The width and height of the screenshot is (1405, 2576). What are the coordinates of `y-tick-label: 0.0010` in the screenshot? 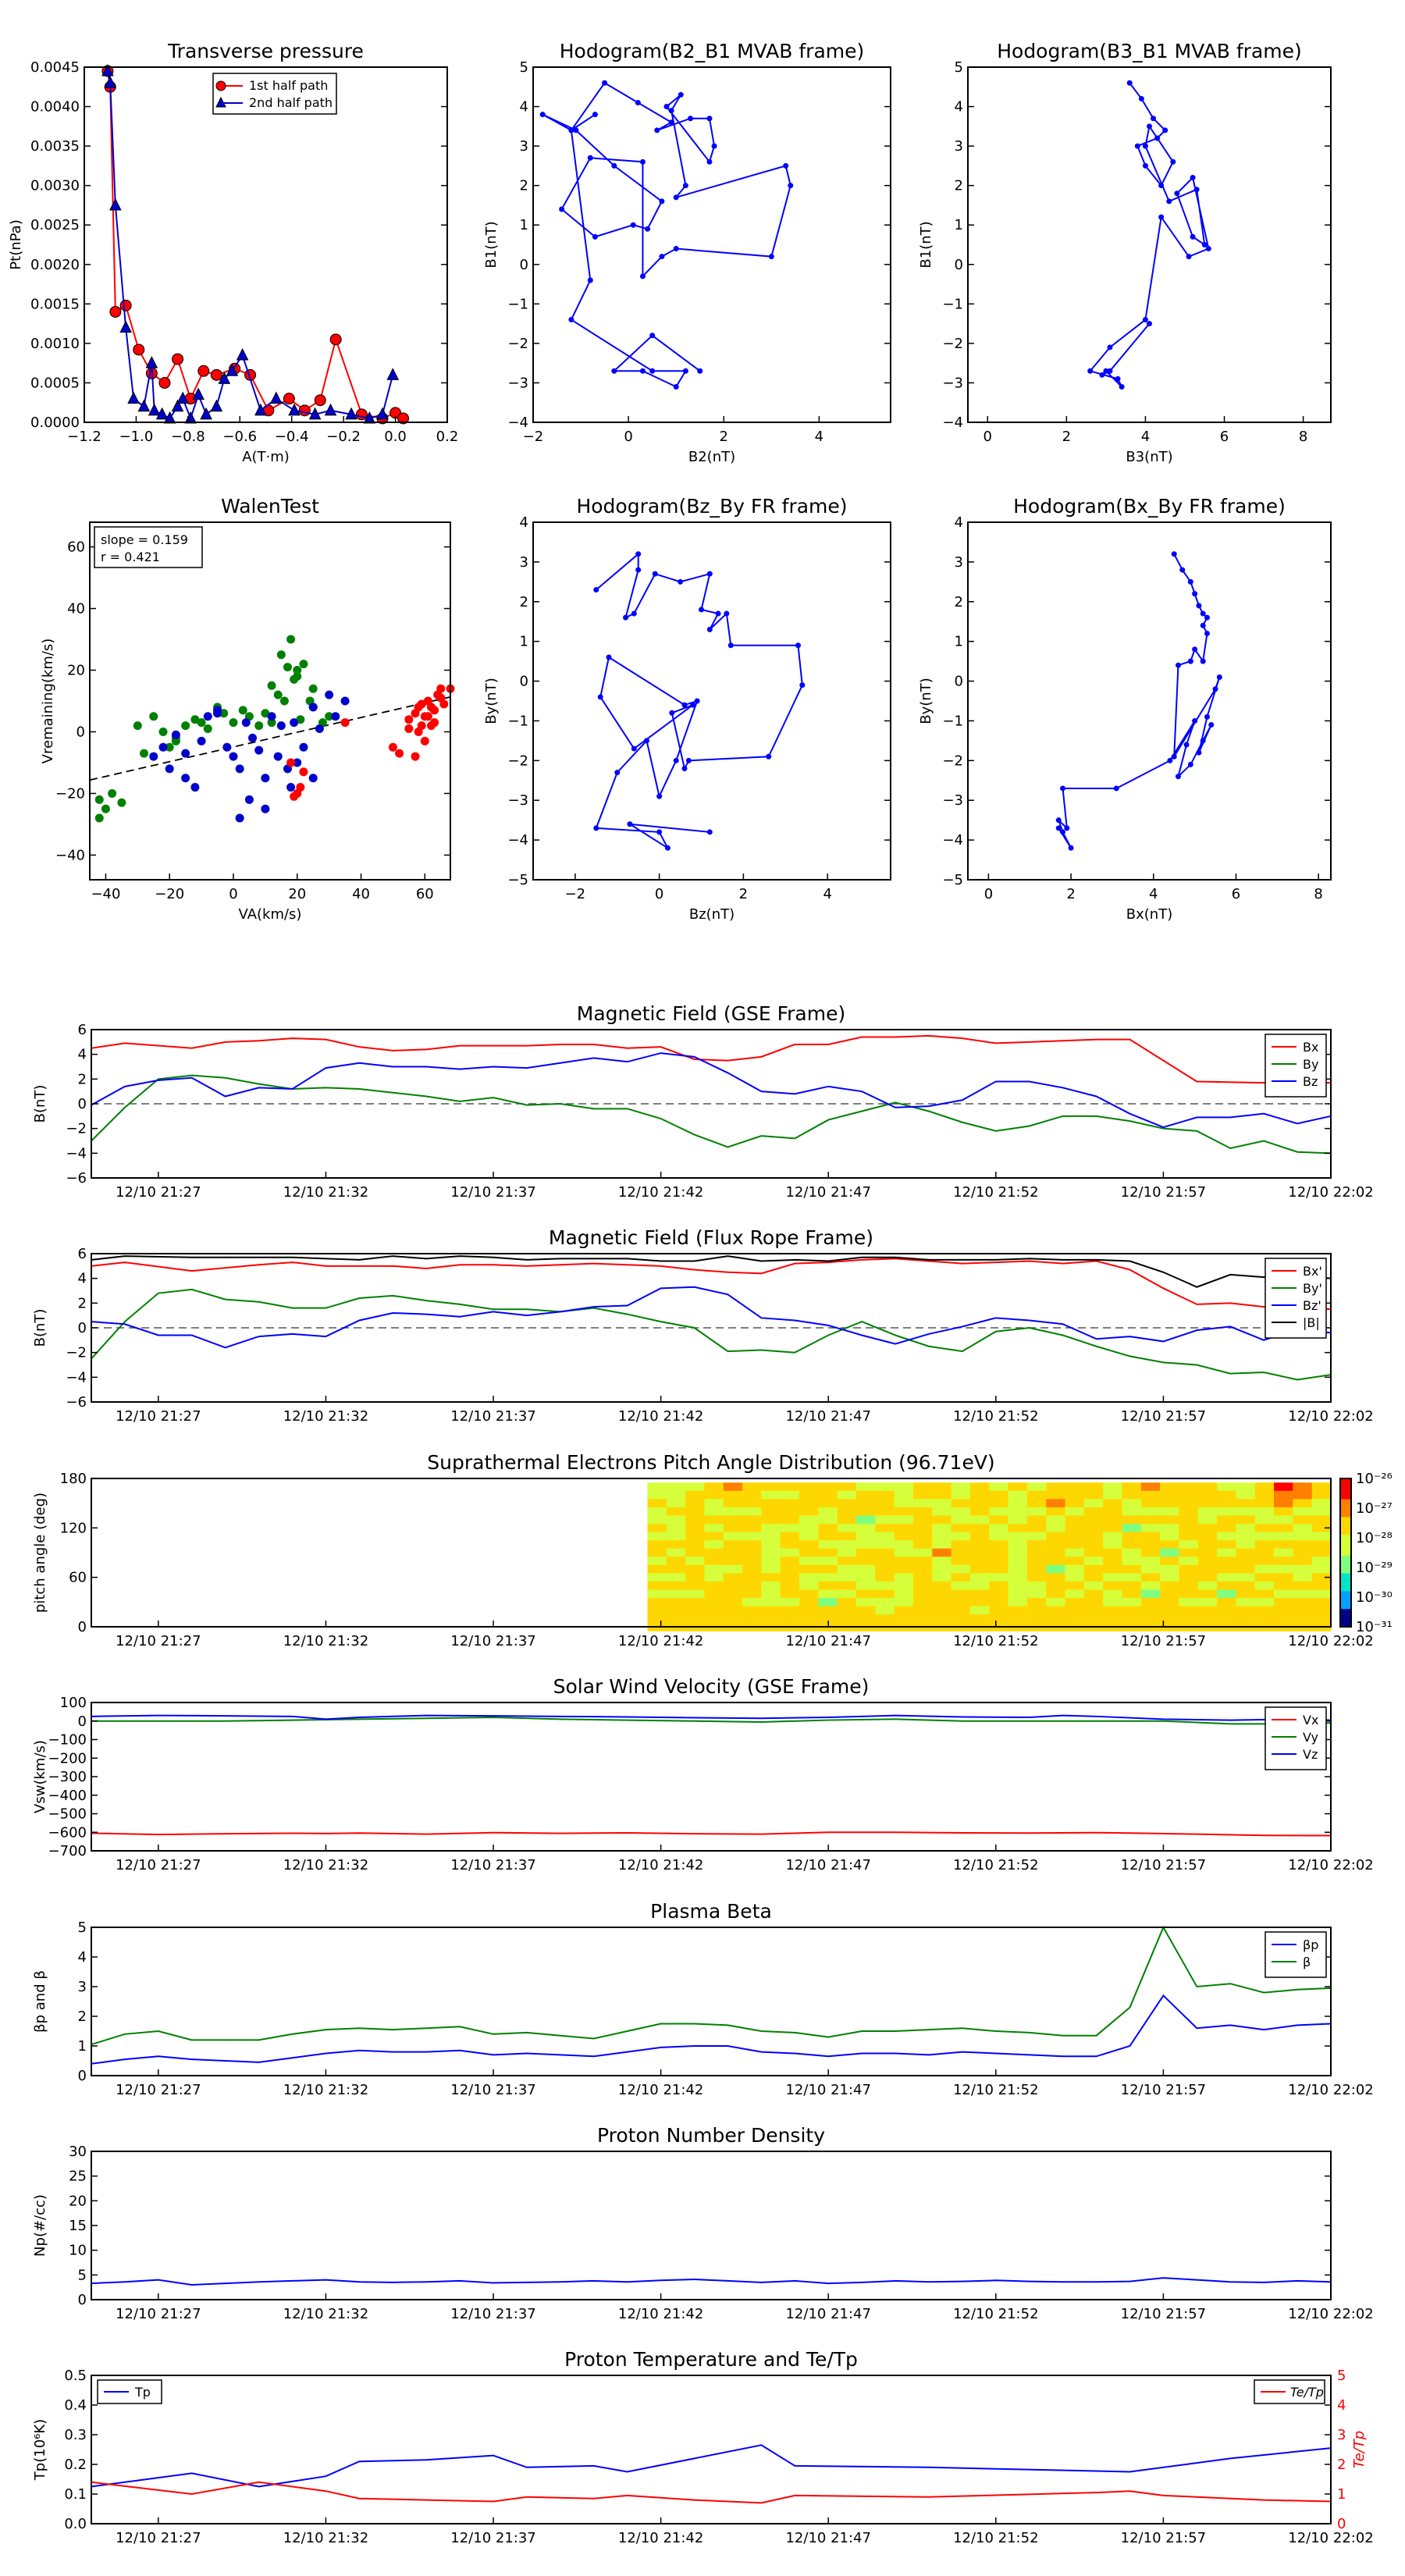 It's located at (55, 344).